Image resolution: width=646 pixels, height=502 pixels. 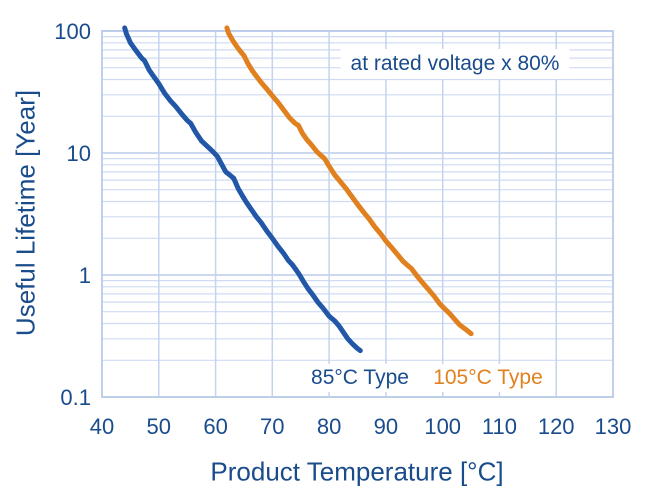 What do you see at coordinates (556, 426) in the screenshot?
I see `x-tick-label: 120` at bounding box center [556, 426].